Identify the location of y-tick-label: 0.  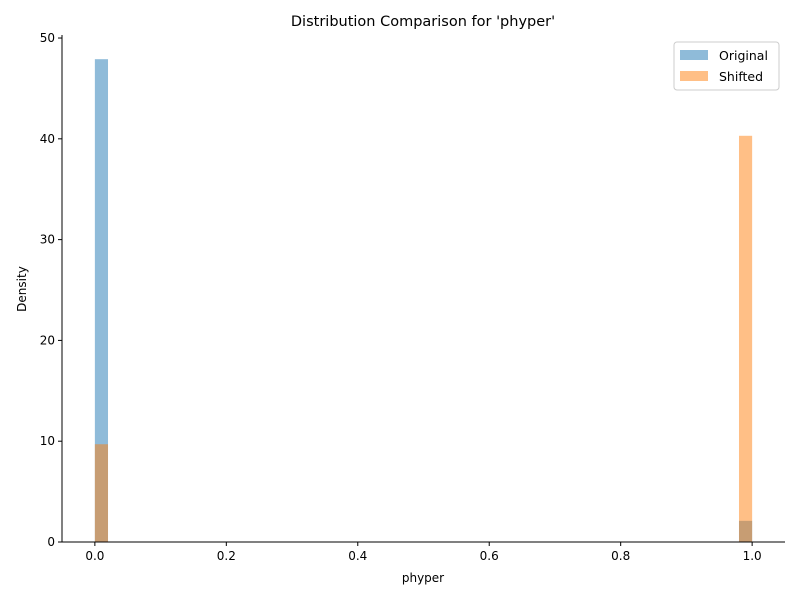
(51, 542).